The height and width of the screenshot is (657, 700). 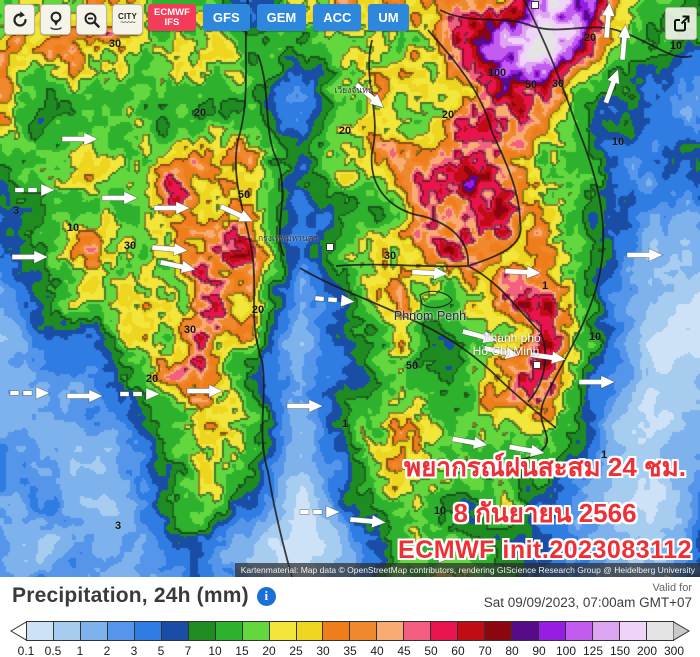 What do you see at coordinates (266, 596) in the screenshot?
I see `info-icon: i` at bounding box center [266, 596].